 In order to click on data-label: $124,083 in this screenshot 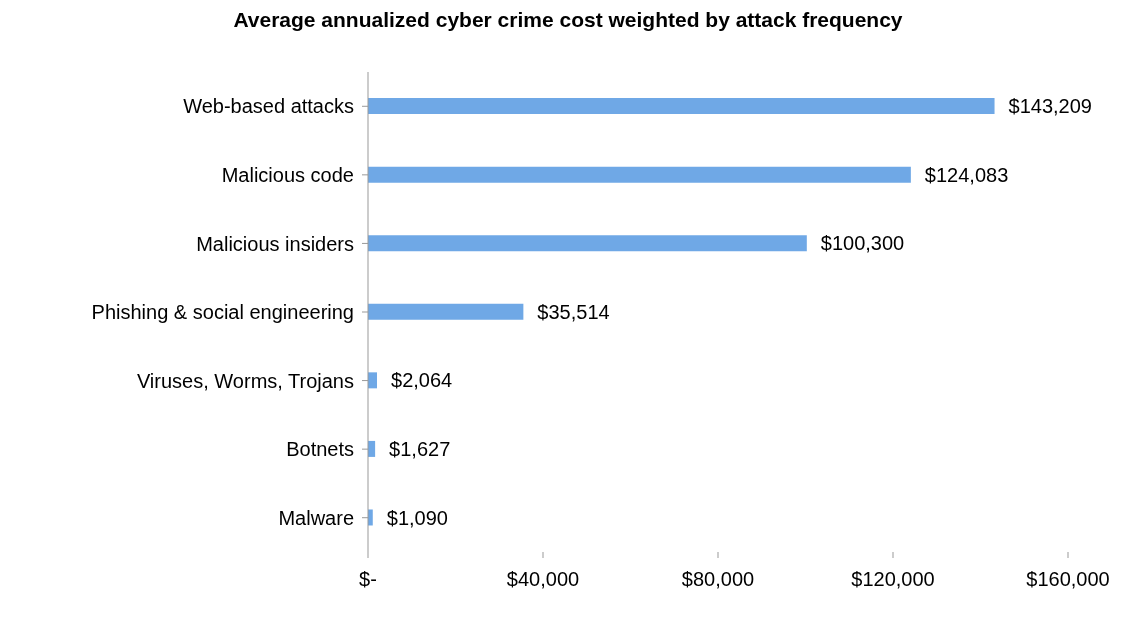, I will do `click(966, 174)`.